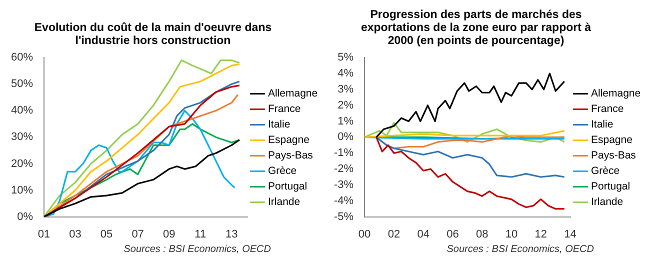  What do you see at coordinates (346, 58) in the screenshot?
I see `y-tick-label: 5%` at bounding box center [346, 58].